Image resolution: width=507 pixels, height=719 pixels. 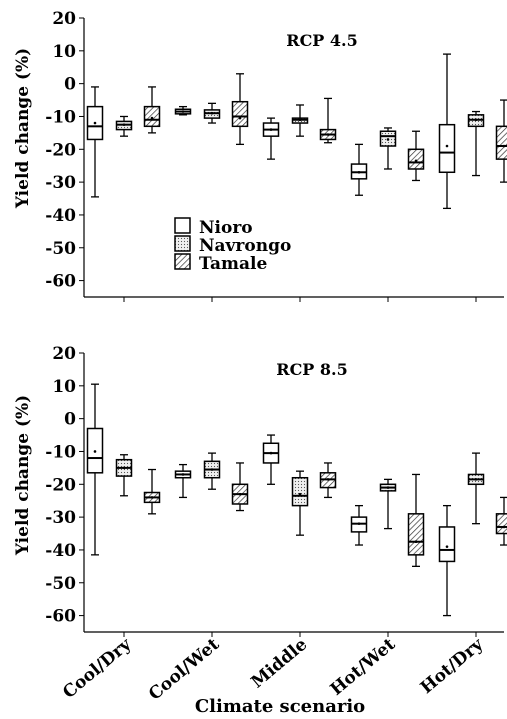 What do you see at coordinates (226, 228) in the screenshot?
I see `legend-label: Nioro` at bounding box center [226, 228].